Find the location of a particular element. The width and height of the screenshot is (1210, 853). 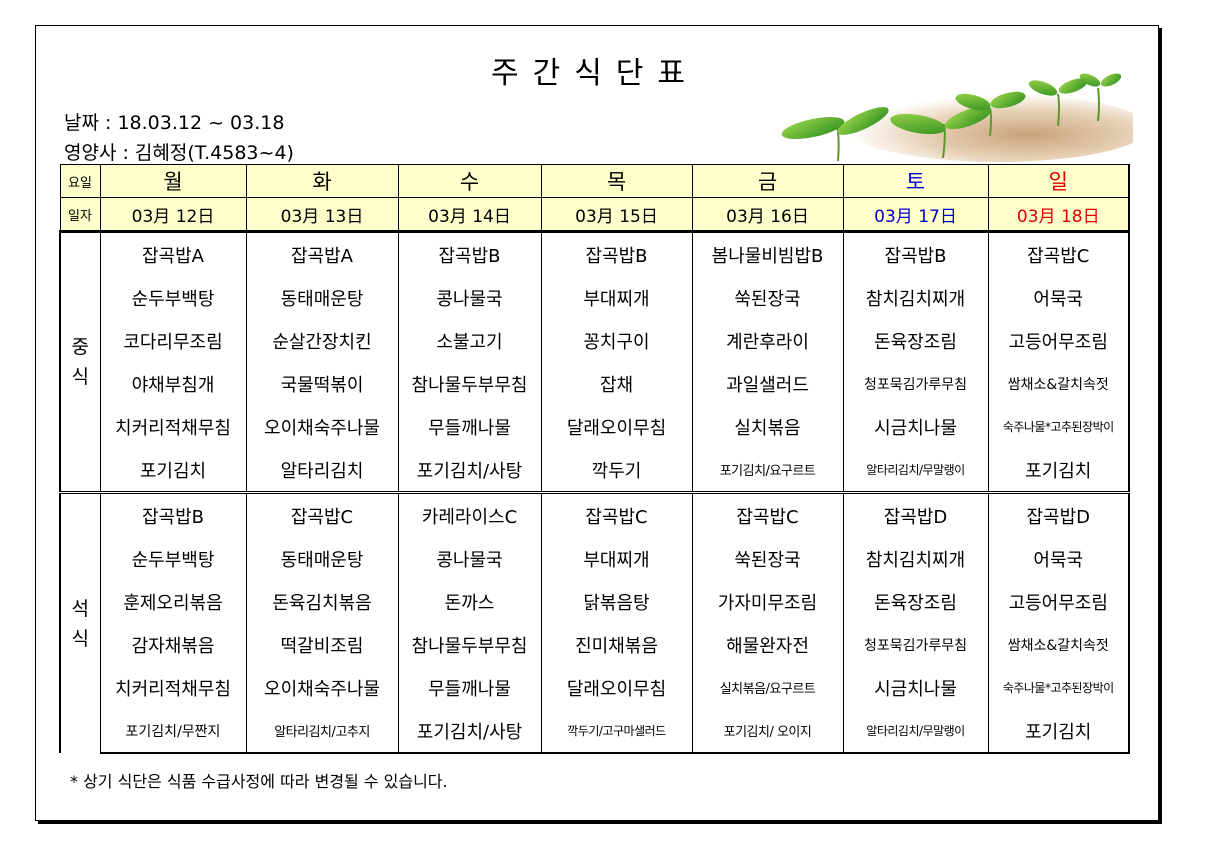

menu-item: 포기김치/요구르트 is located at coordinates (767, 470).